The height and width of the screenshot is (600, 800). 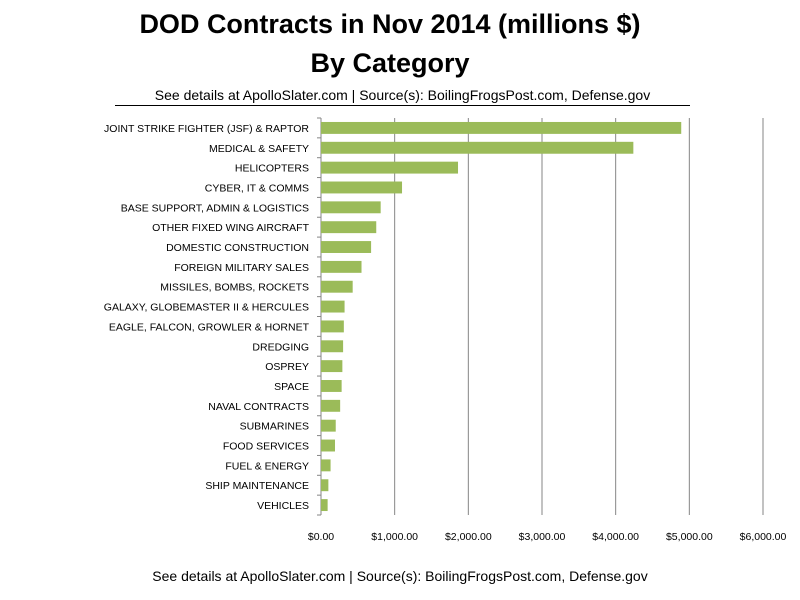 What do you see at coordinates (241, 268) in the screenshot?
I see `category-label: FOREIGN MILITARY SALES` at bounding box center [241, 268].